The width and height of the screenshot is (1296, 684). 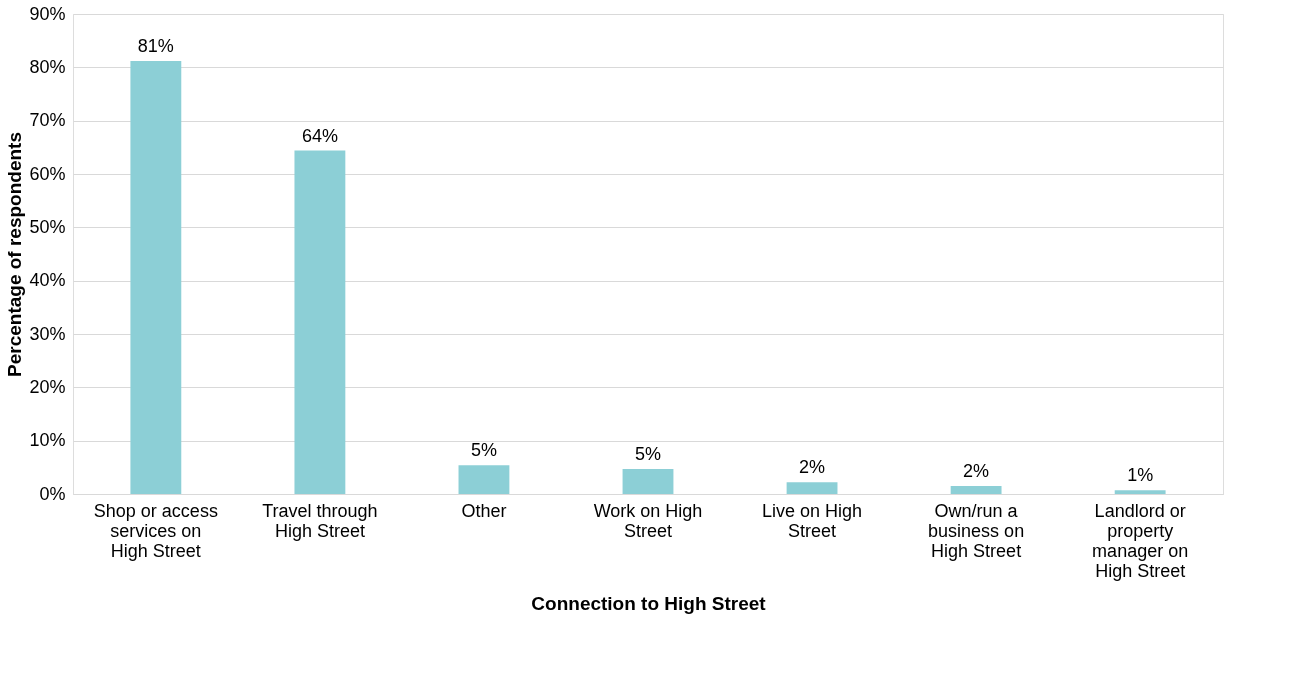 What do you see at coordinates (47, 280) in the screenshot?
I see `y-tick-label: 40%` at bounding box center [47, 280].